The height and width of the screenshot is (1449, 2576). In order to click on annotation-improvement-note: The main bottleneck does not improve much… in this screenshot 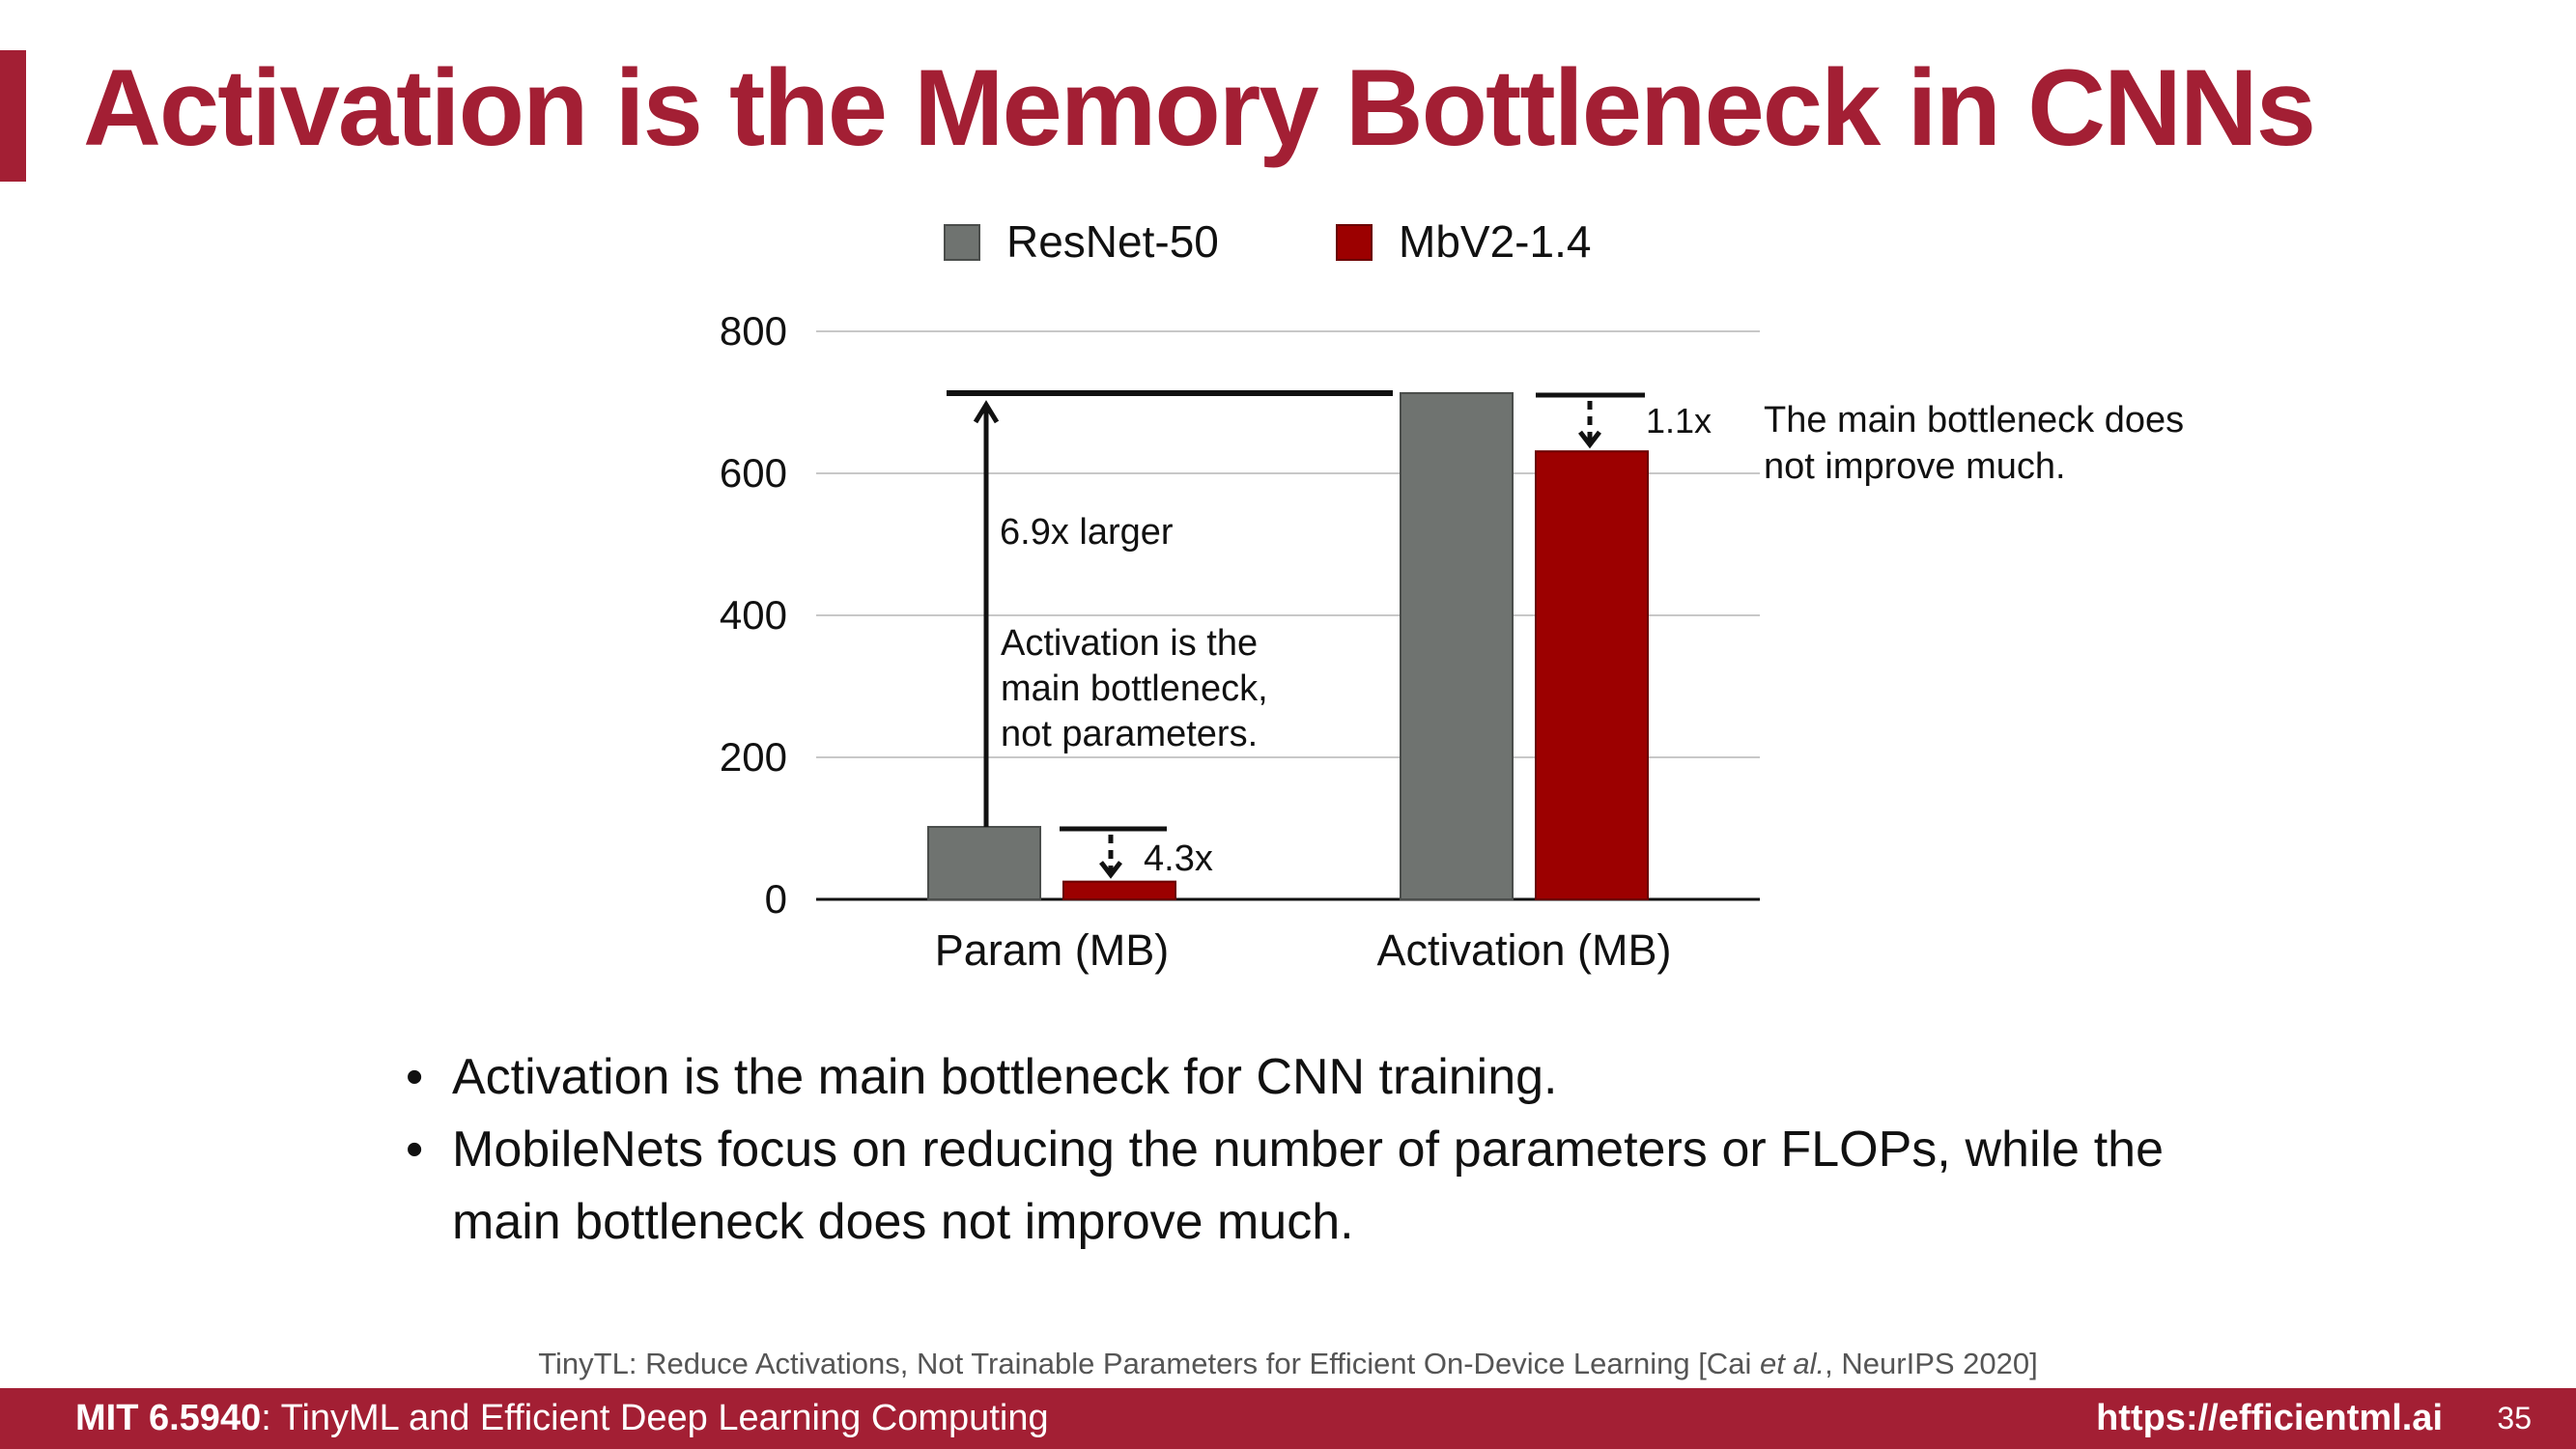, I will do `click(1974, 443)`.